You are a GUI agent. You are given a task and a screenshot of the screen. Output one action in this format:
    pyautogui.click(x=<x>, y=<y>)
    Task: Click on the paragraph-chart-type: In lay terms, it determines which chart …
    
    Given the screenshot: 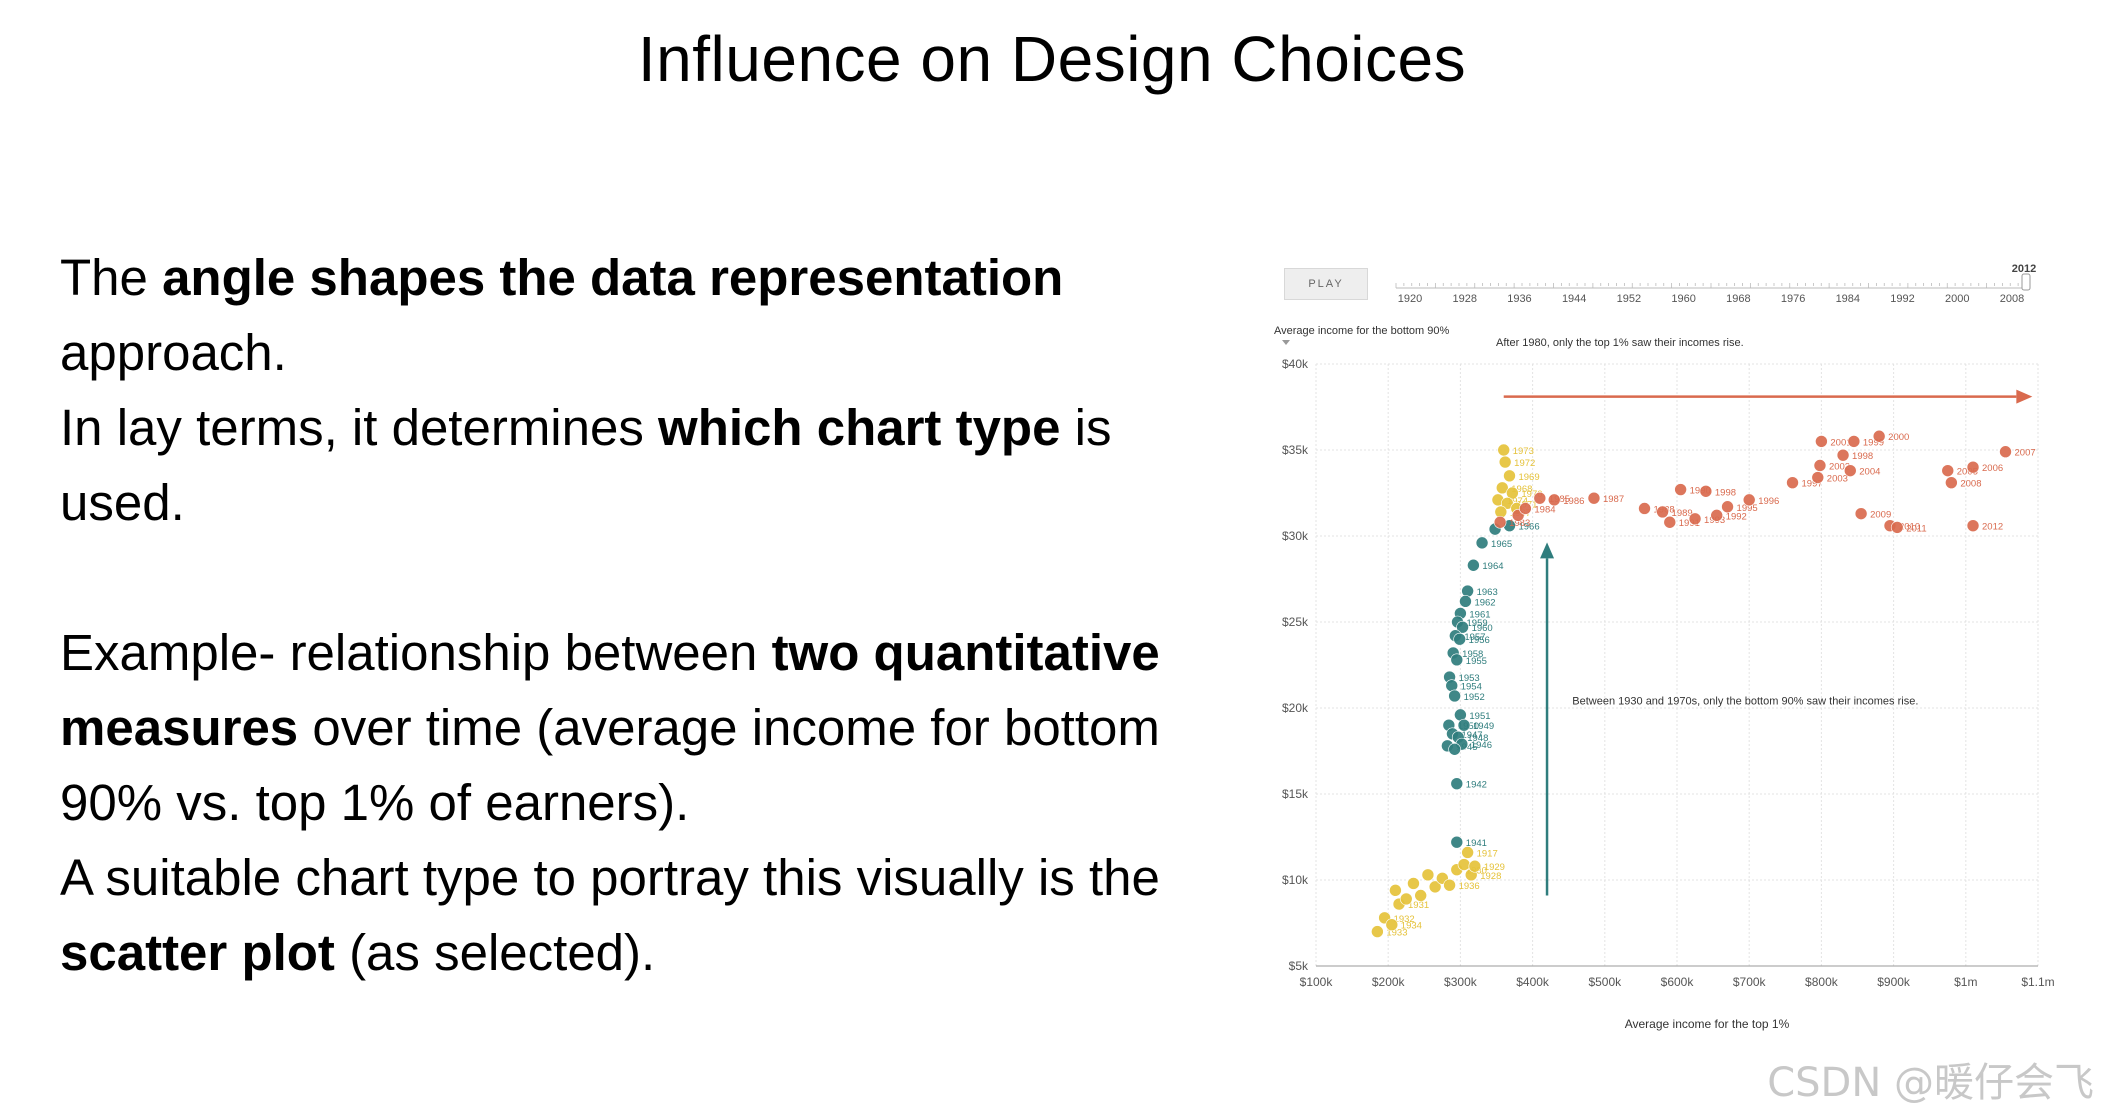 What is the action you would take?
    pyautogui.click(x=650, y=465)
    